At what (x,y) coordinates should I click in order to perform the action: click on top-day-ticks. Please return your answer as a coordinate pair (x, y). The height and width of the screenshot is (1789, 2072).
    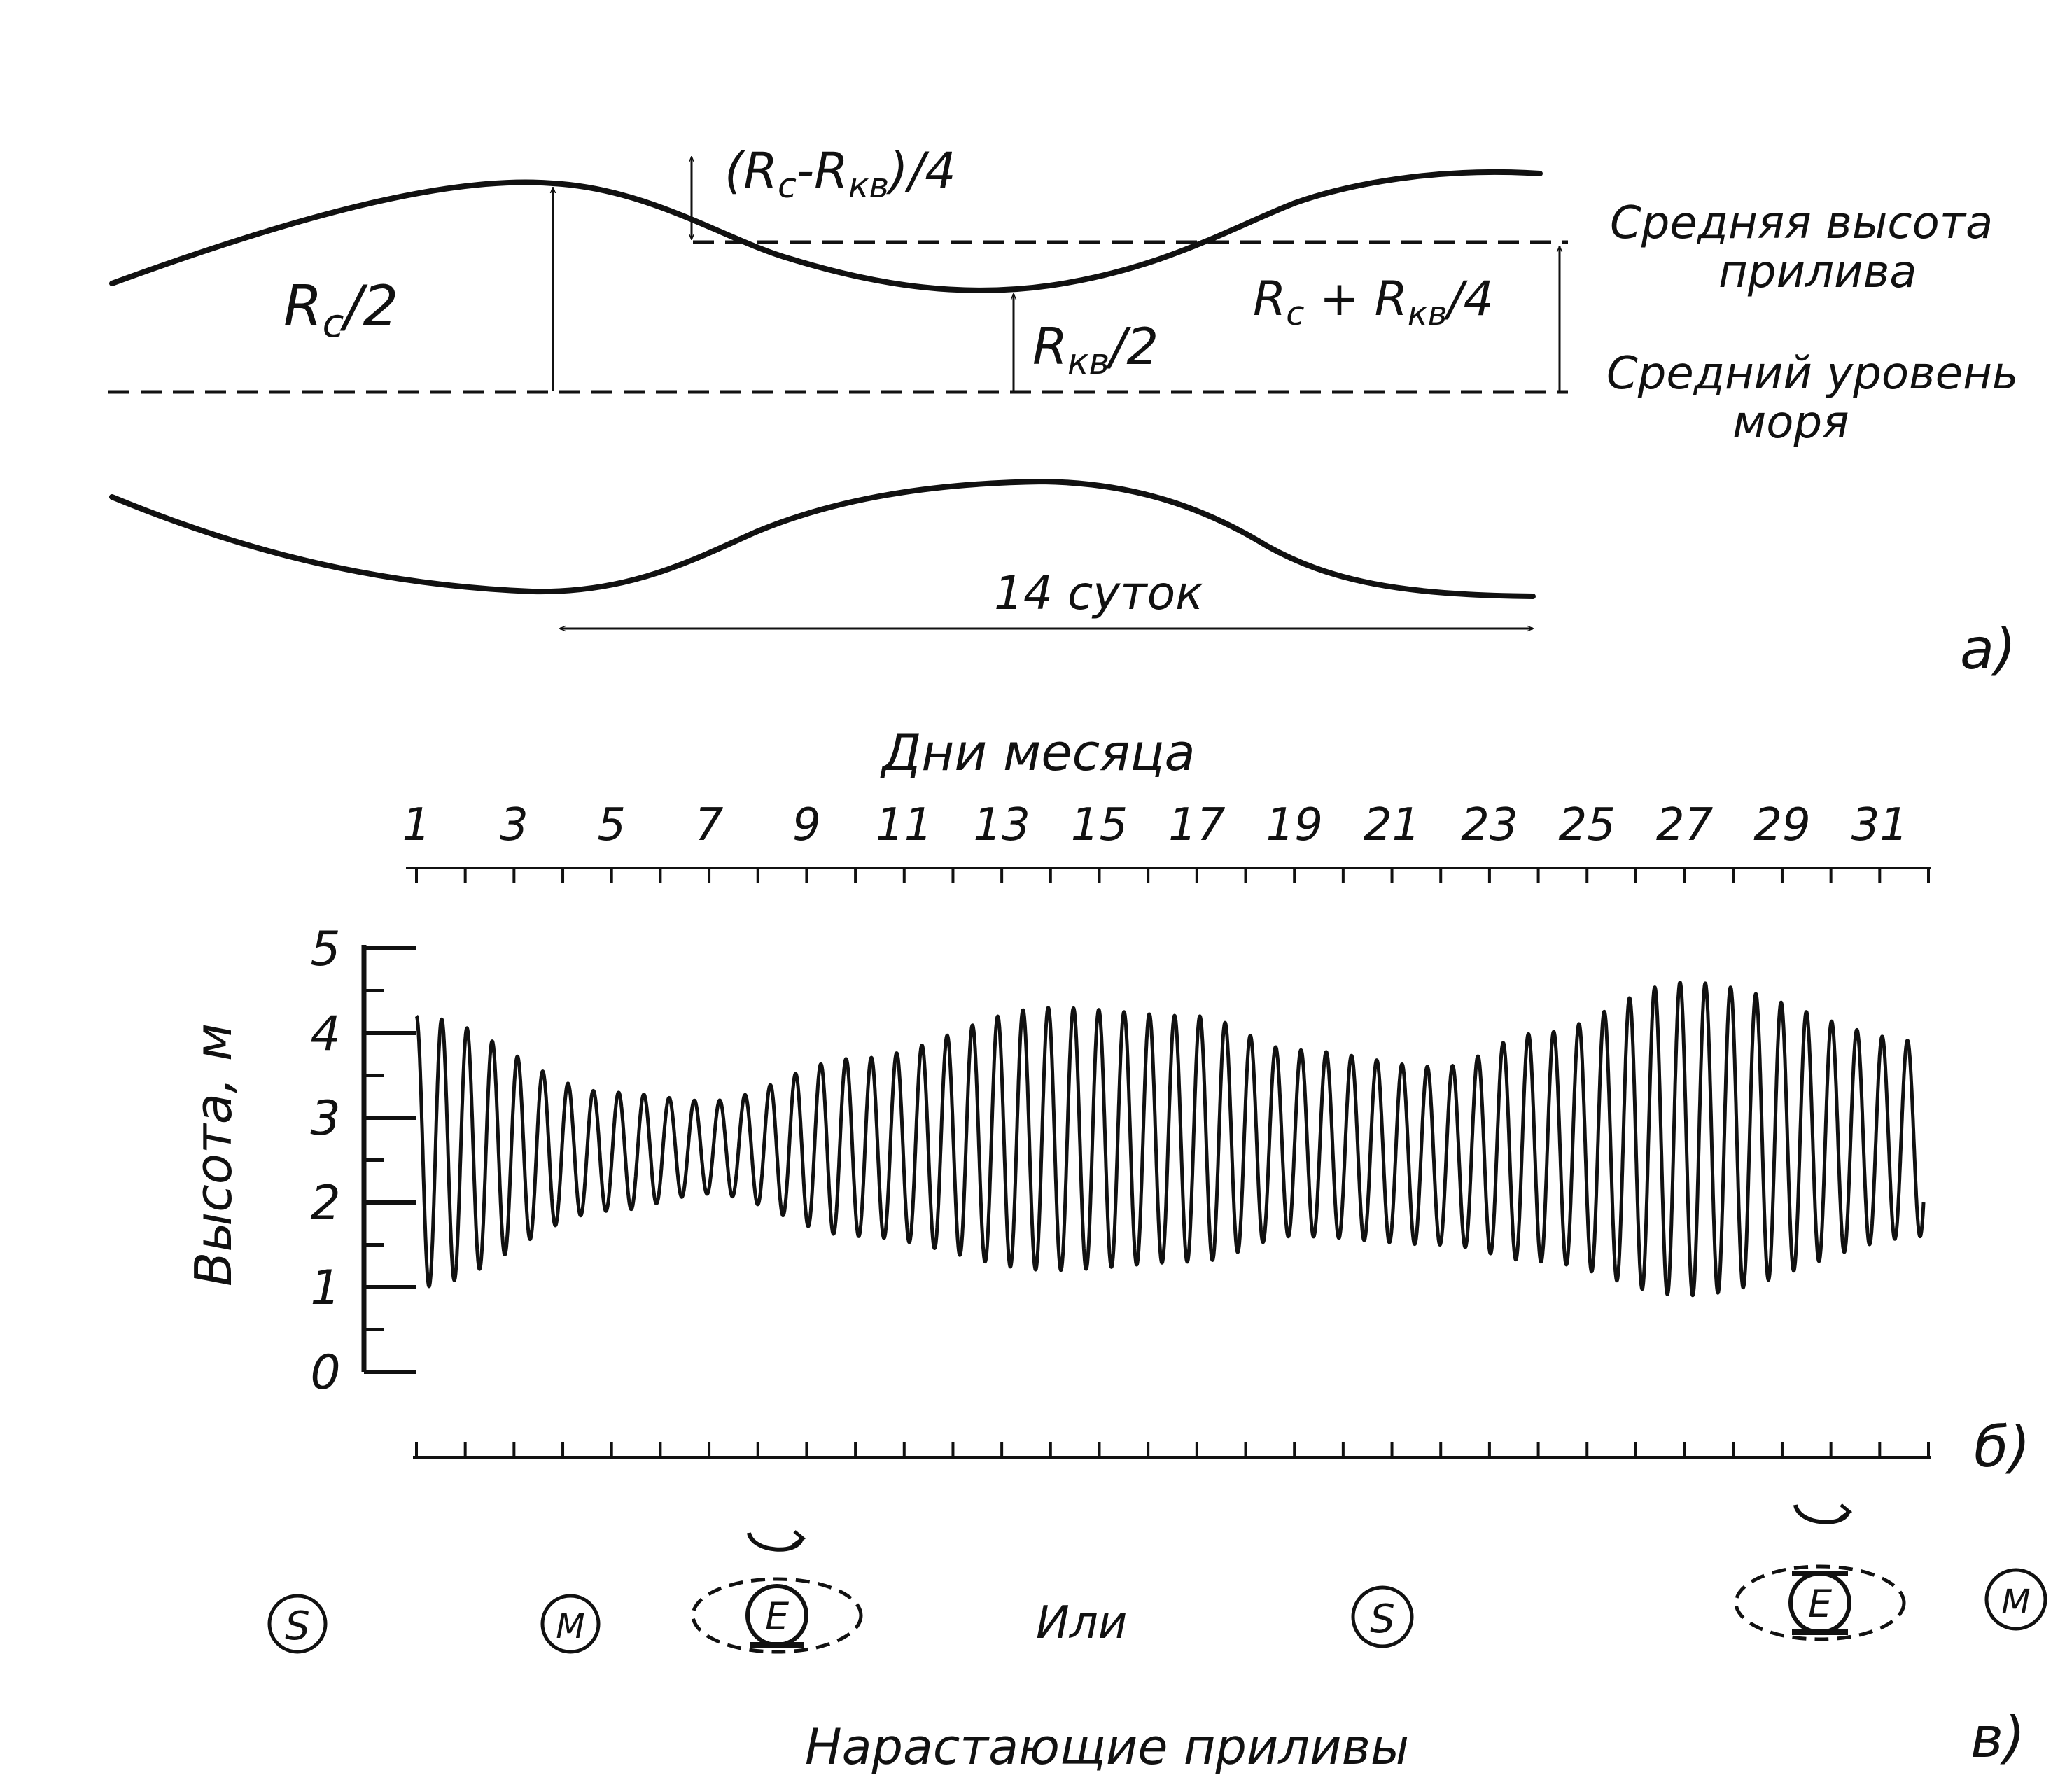
    Looking at the image, I should click on (1172, 875).